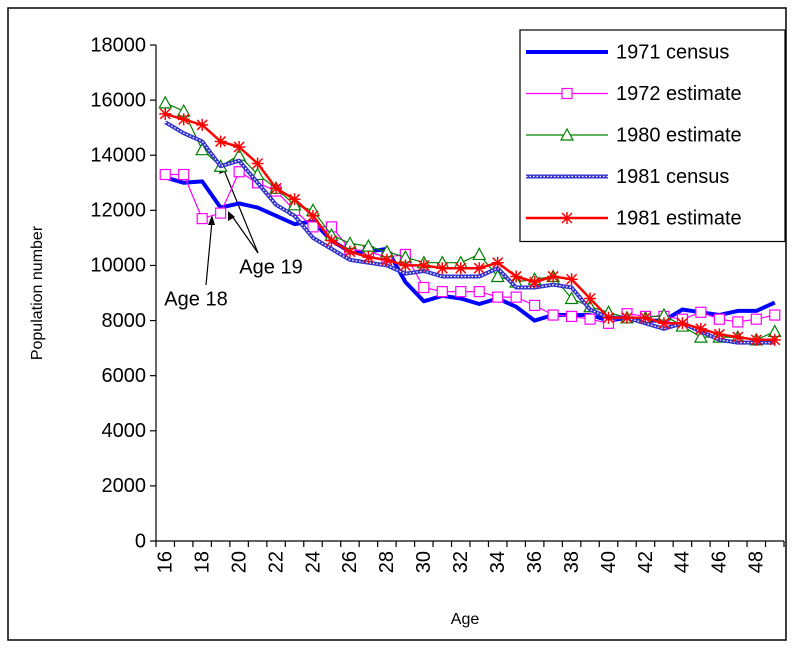  Describe the element at coordinates (679, 135) in the screenshot. I see `legend-label: 1980 estimate` at that location.